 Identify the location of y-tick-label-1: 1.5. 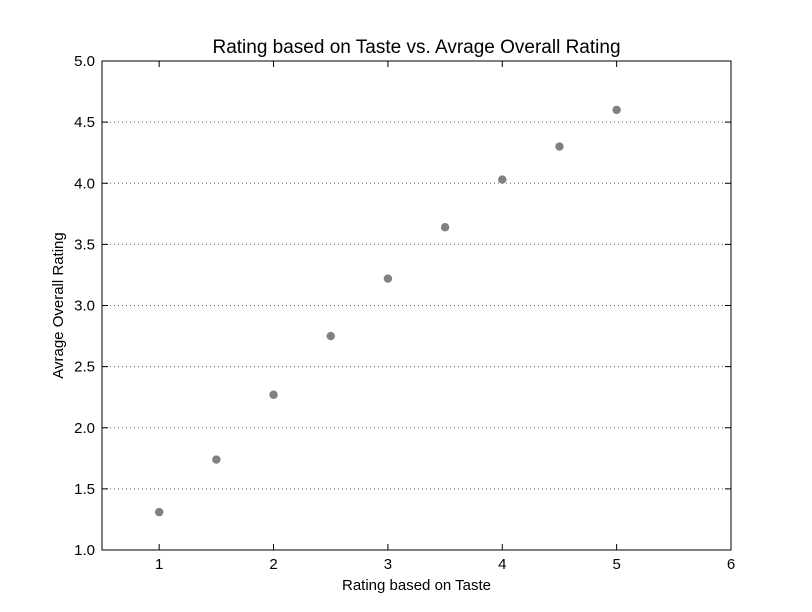
(84, 489).